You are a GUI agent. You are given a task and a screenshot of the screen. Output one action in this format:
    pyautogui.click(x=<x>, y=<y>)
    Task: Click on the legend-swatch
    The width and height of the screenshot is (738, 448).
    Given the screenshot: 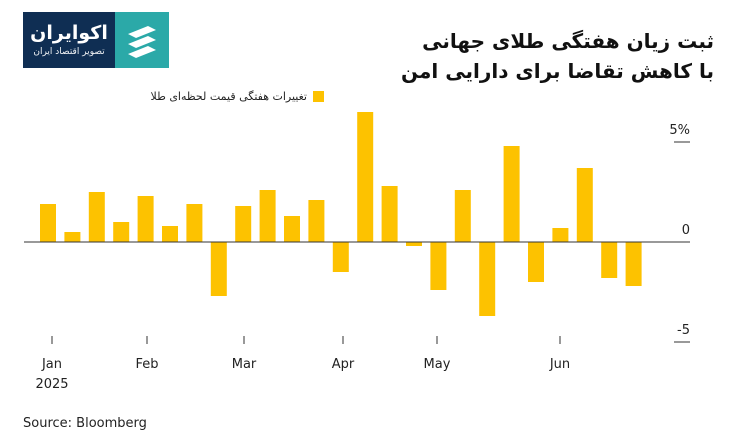 What is the action you would take?
    pyautogui.click(x=318, y=96)
    